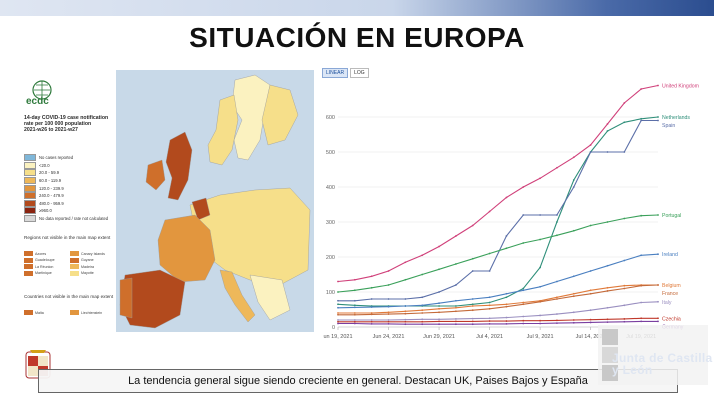 This screenshot has width=714, height=401. I want to click on series-end-label: United Kingdom, so click(680, 87).